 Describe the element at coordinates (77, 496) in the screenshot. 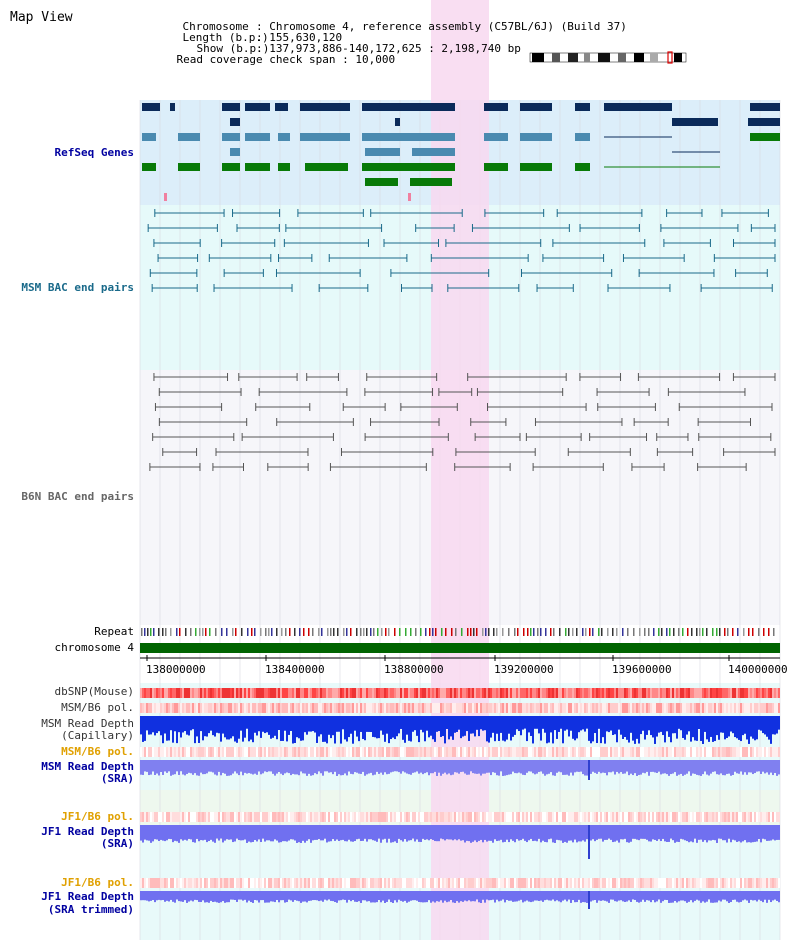

I see `b6n-bac-label: B6N BAC end pairs` at that location.